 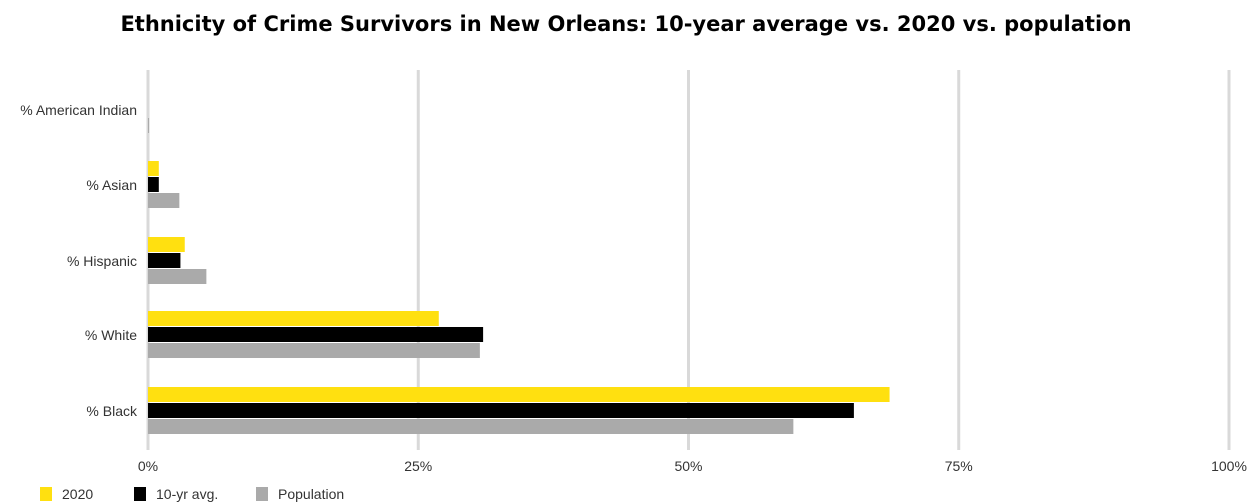 What do you see at coordinates (311, 494) in the screenshot?
I see `legend-label: Population` at bounding box center [311, 494].